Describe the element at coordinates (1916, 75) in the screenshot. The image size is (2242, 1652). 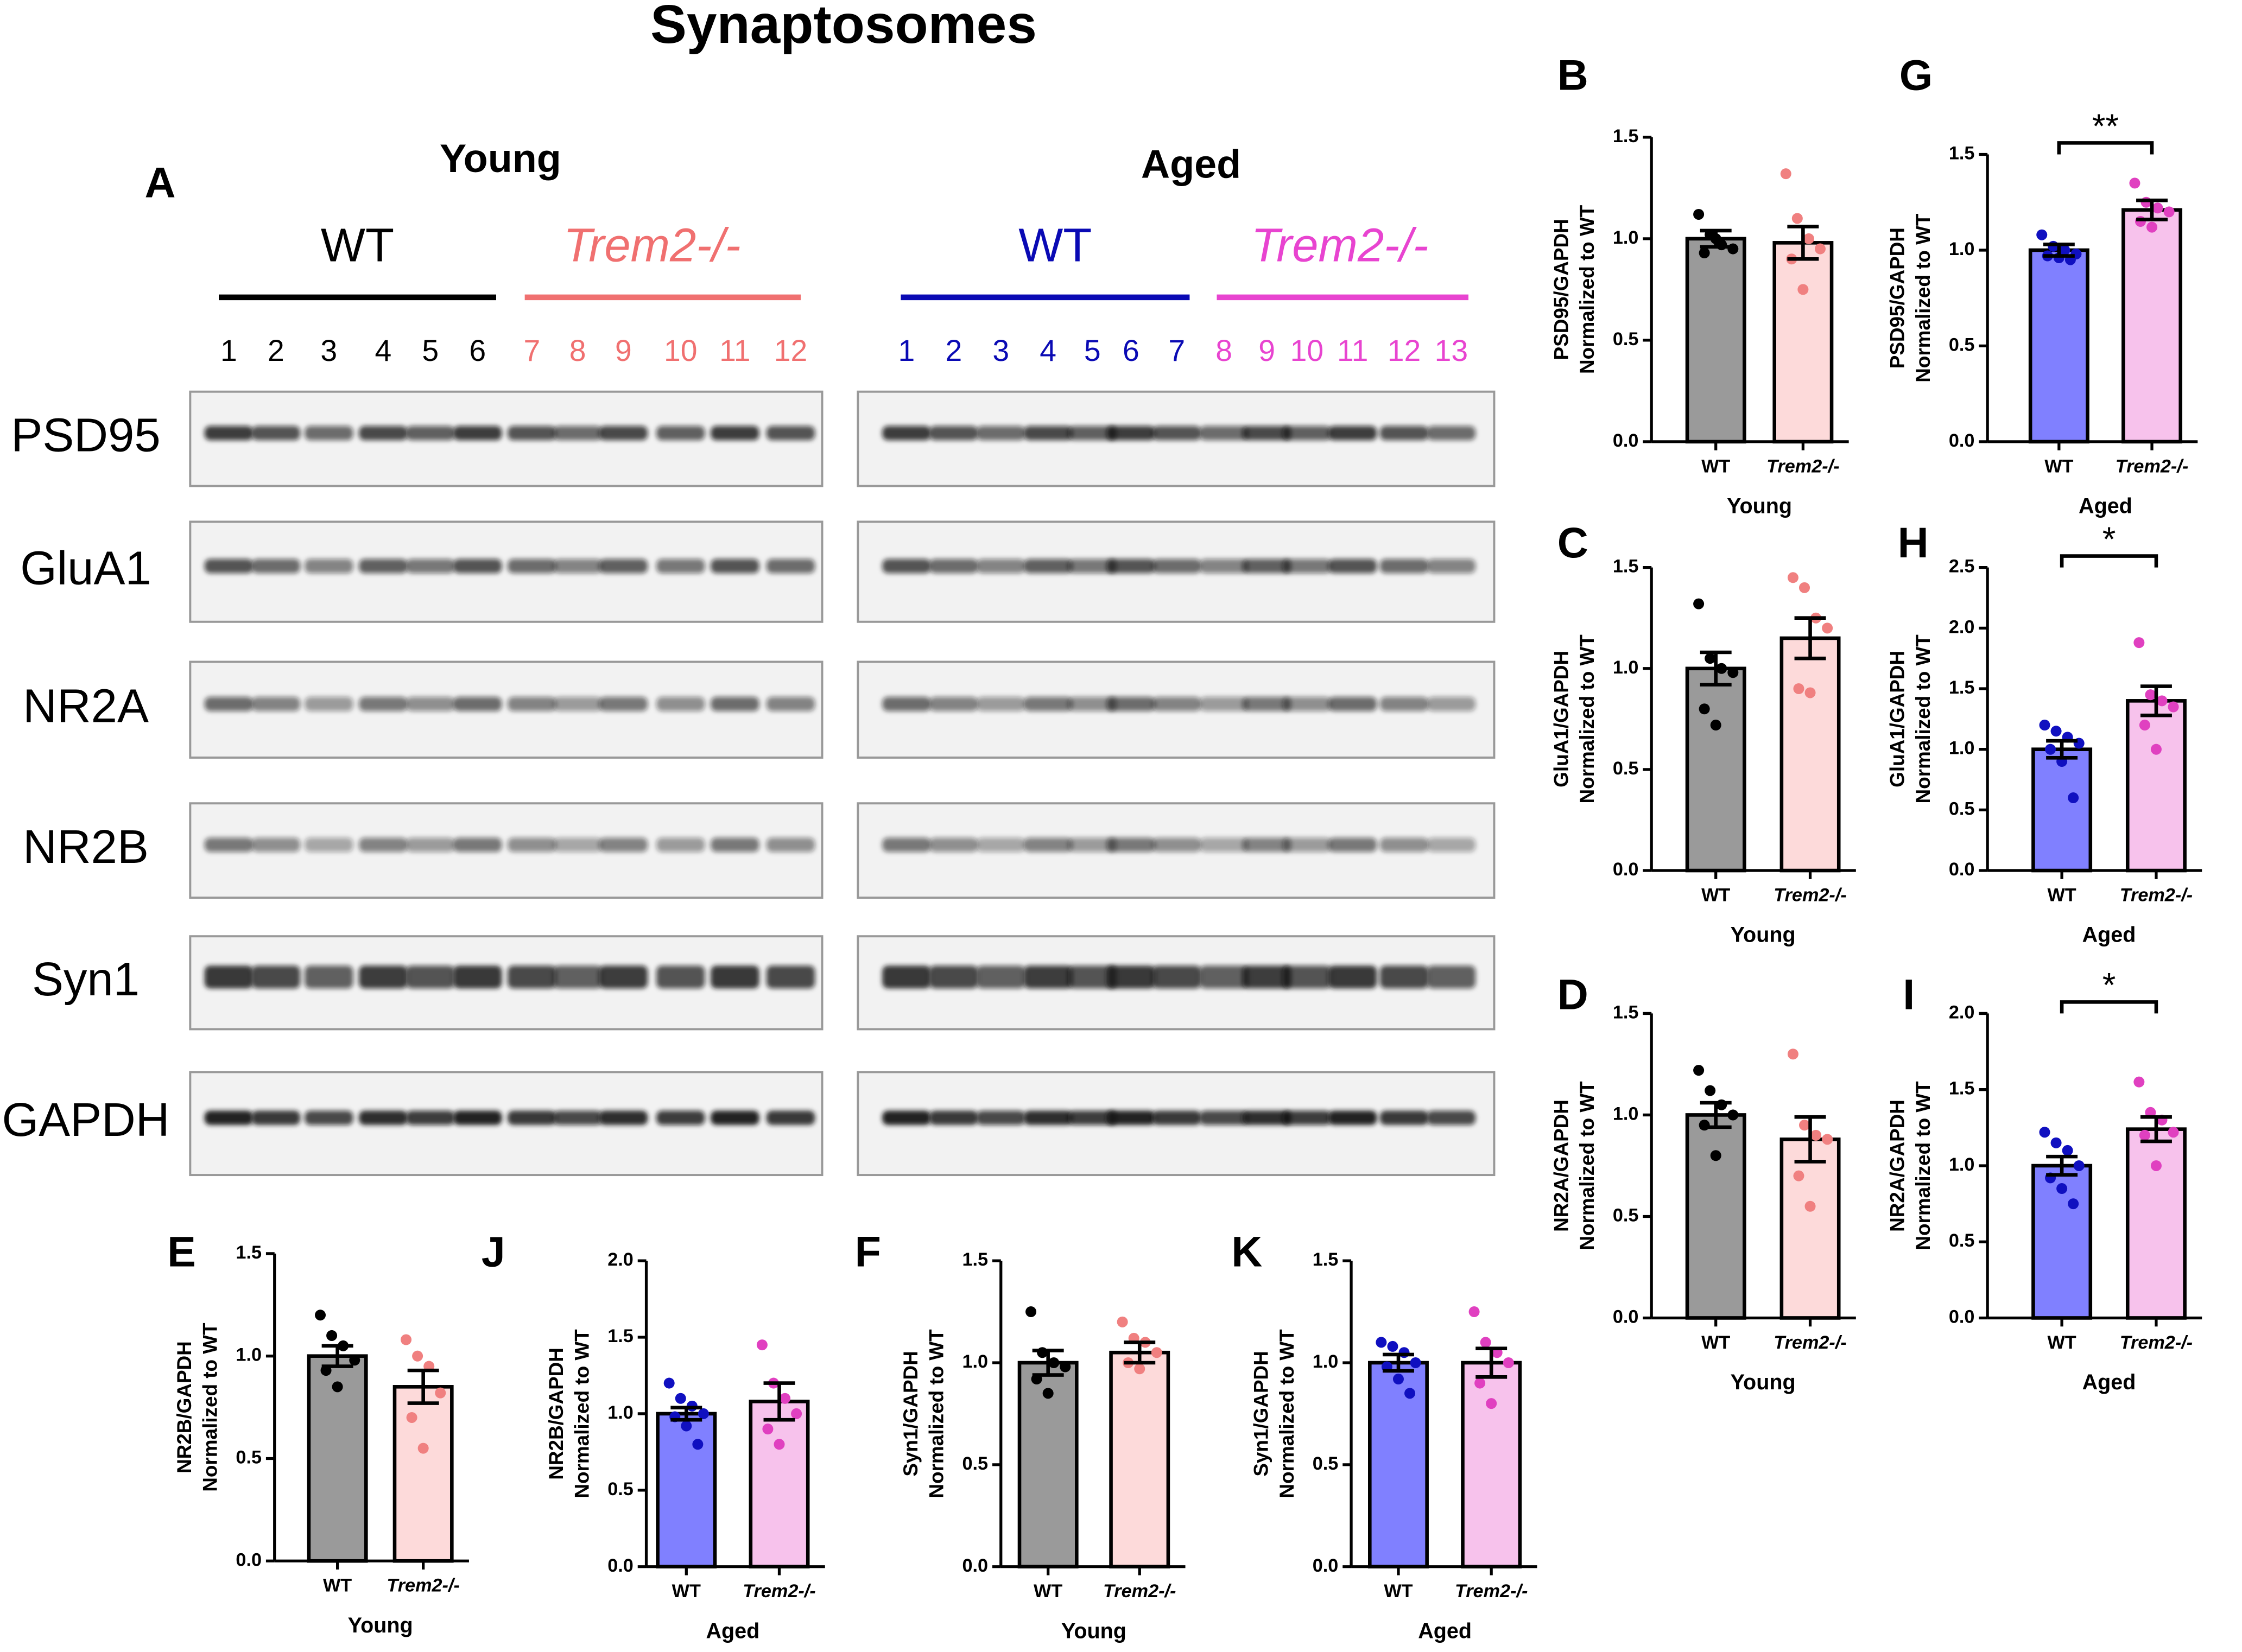
I see `panel-letter: G` at that location.